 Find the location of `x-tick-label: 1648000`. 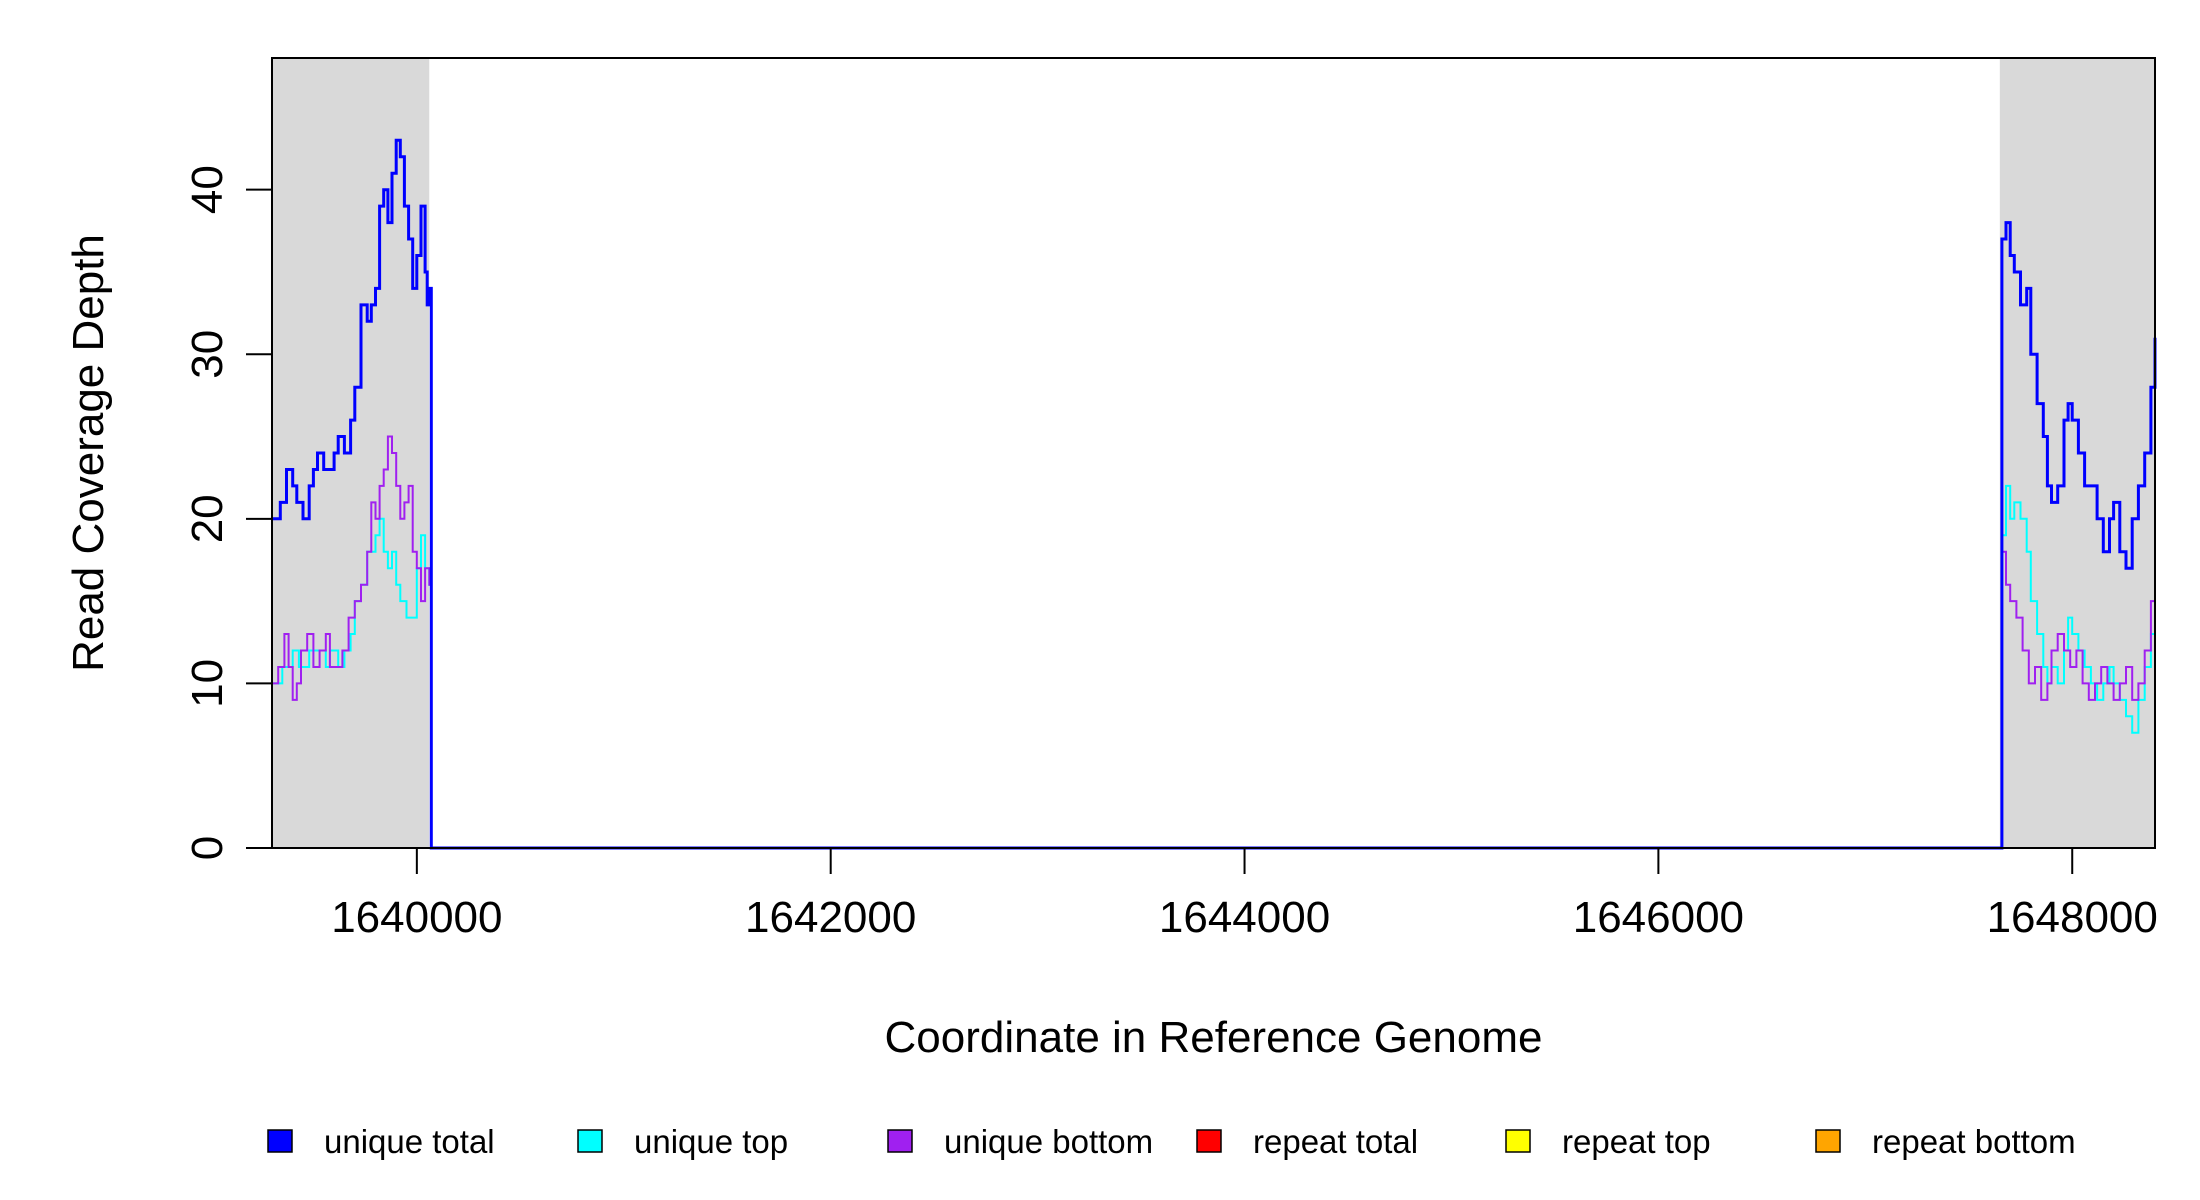

x-tick-label: 1648000 is located at coordinates (2072, 917).